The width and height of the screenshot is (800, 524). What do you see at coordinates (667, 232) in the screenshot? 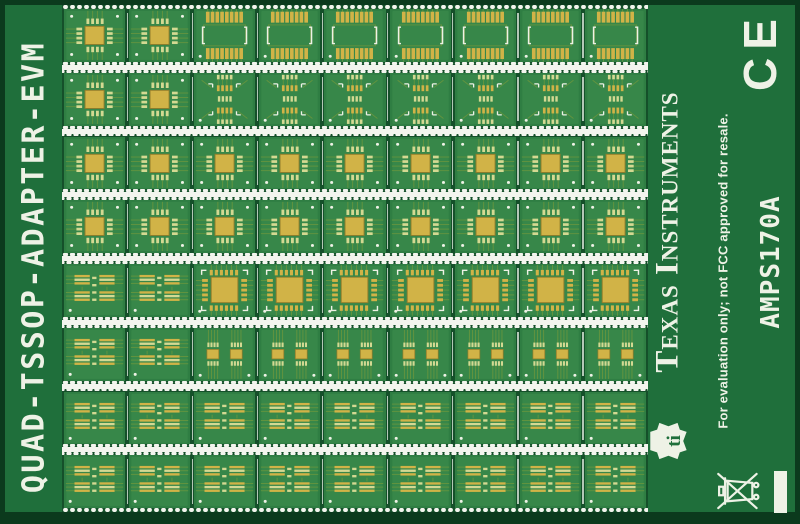
I see `brand-wordmark: Texas Instruments` at bounding box center [667, 232].